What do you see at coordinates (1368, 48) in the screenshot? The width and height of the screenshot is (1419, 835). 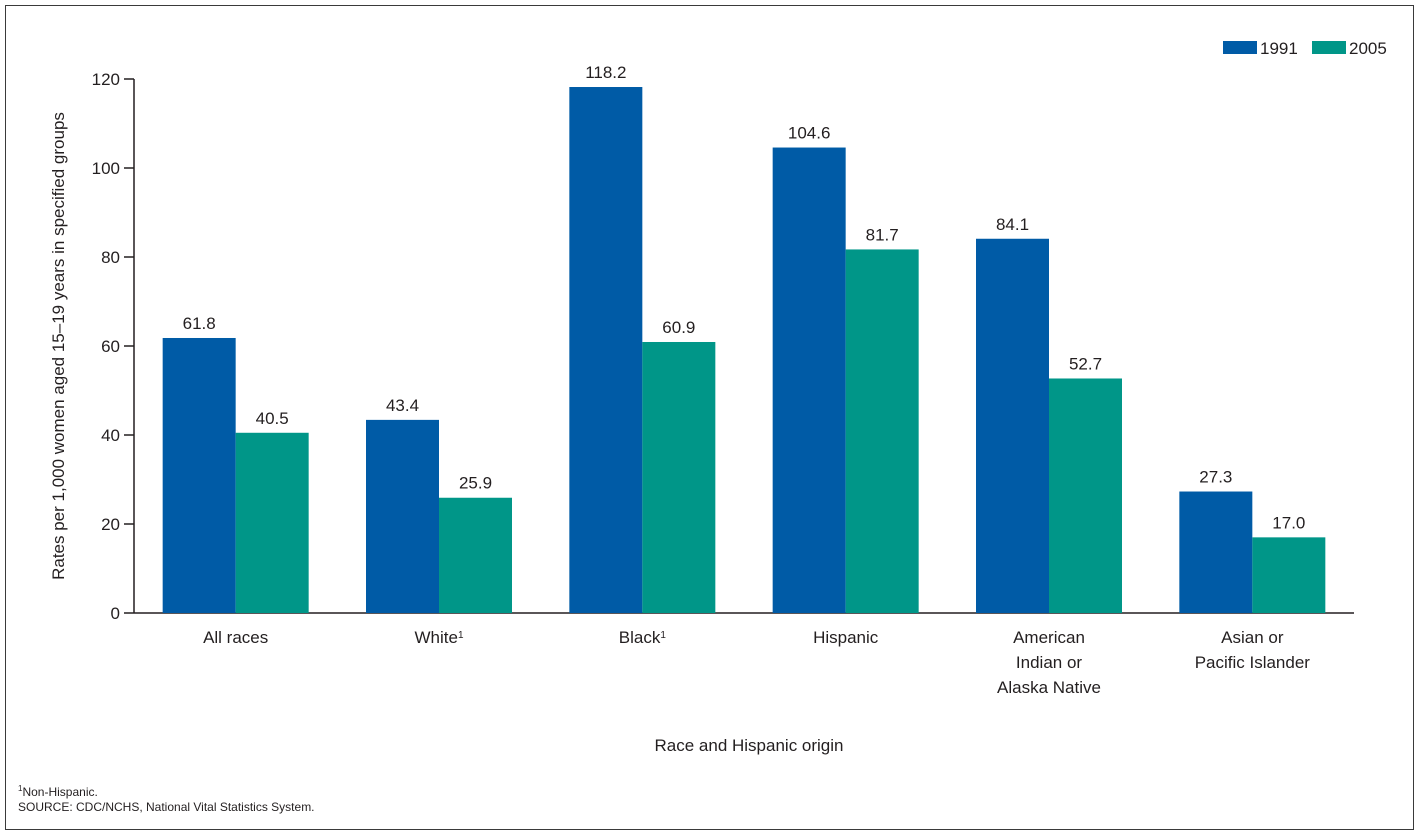 I see `legend-label-2005: 2005` at bounding box center [1368, 48].